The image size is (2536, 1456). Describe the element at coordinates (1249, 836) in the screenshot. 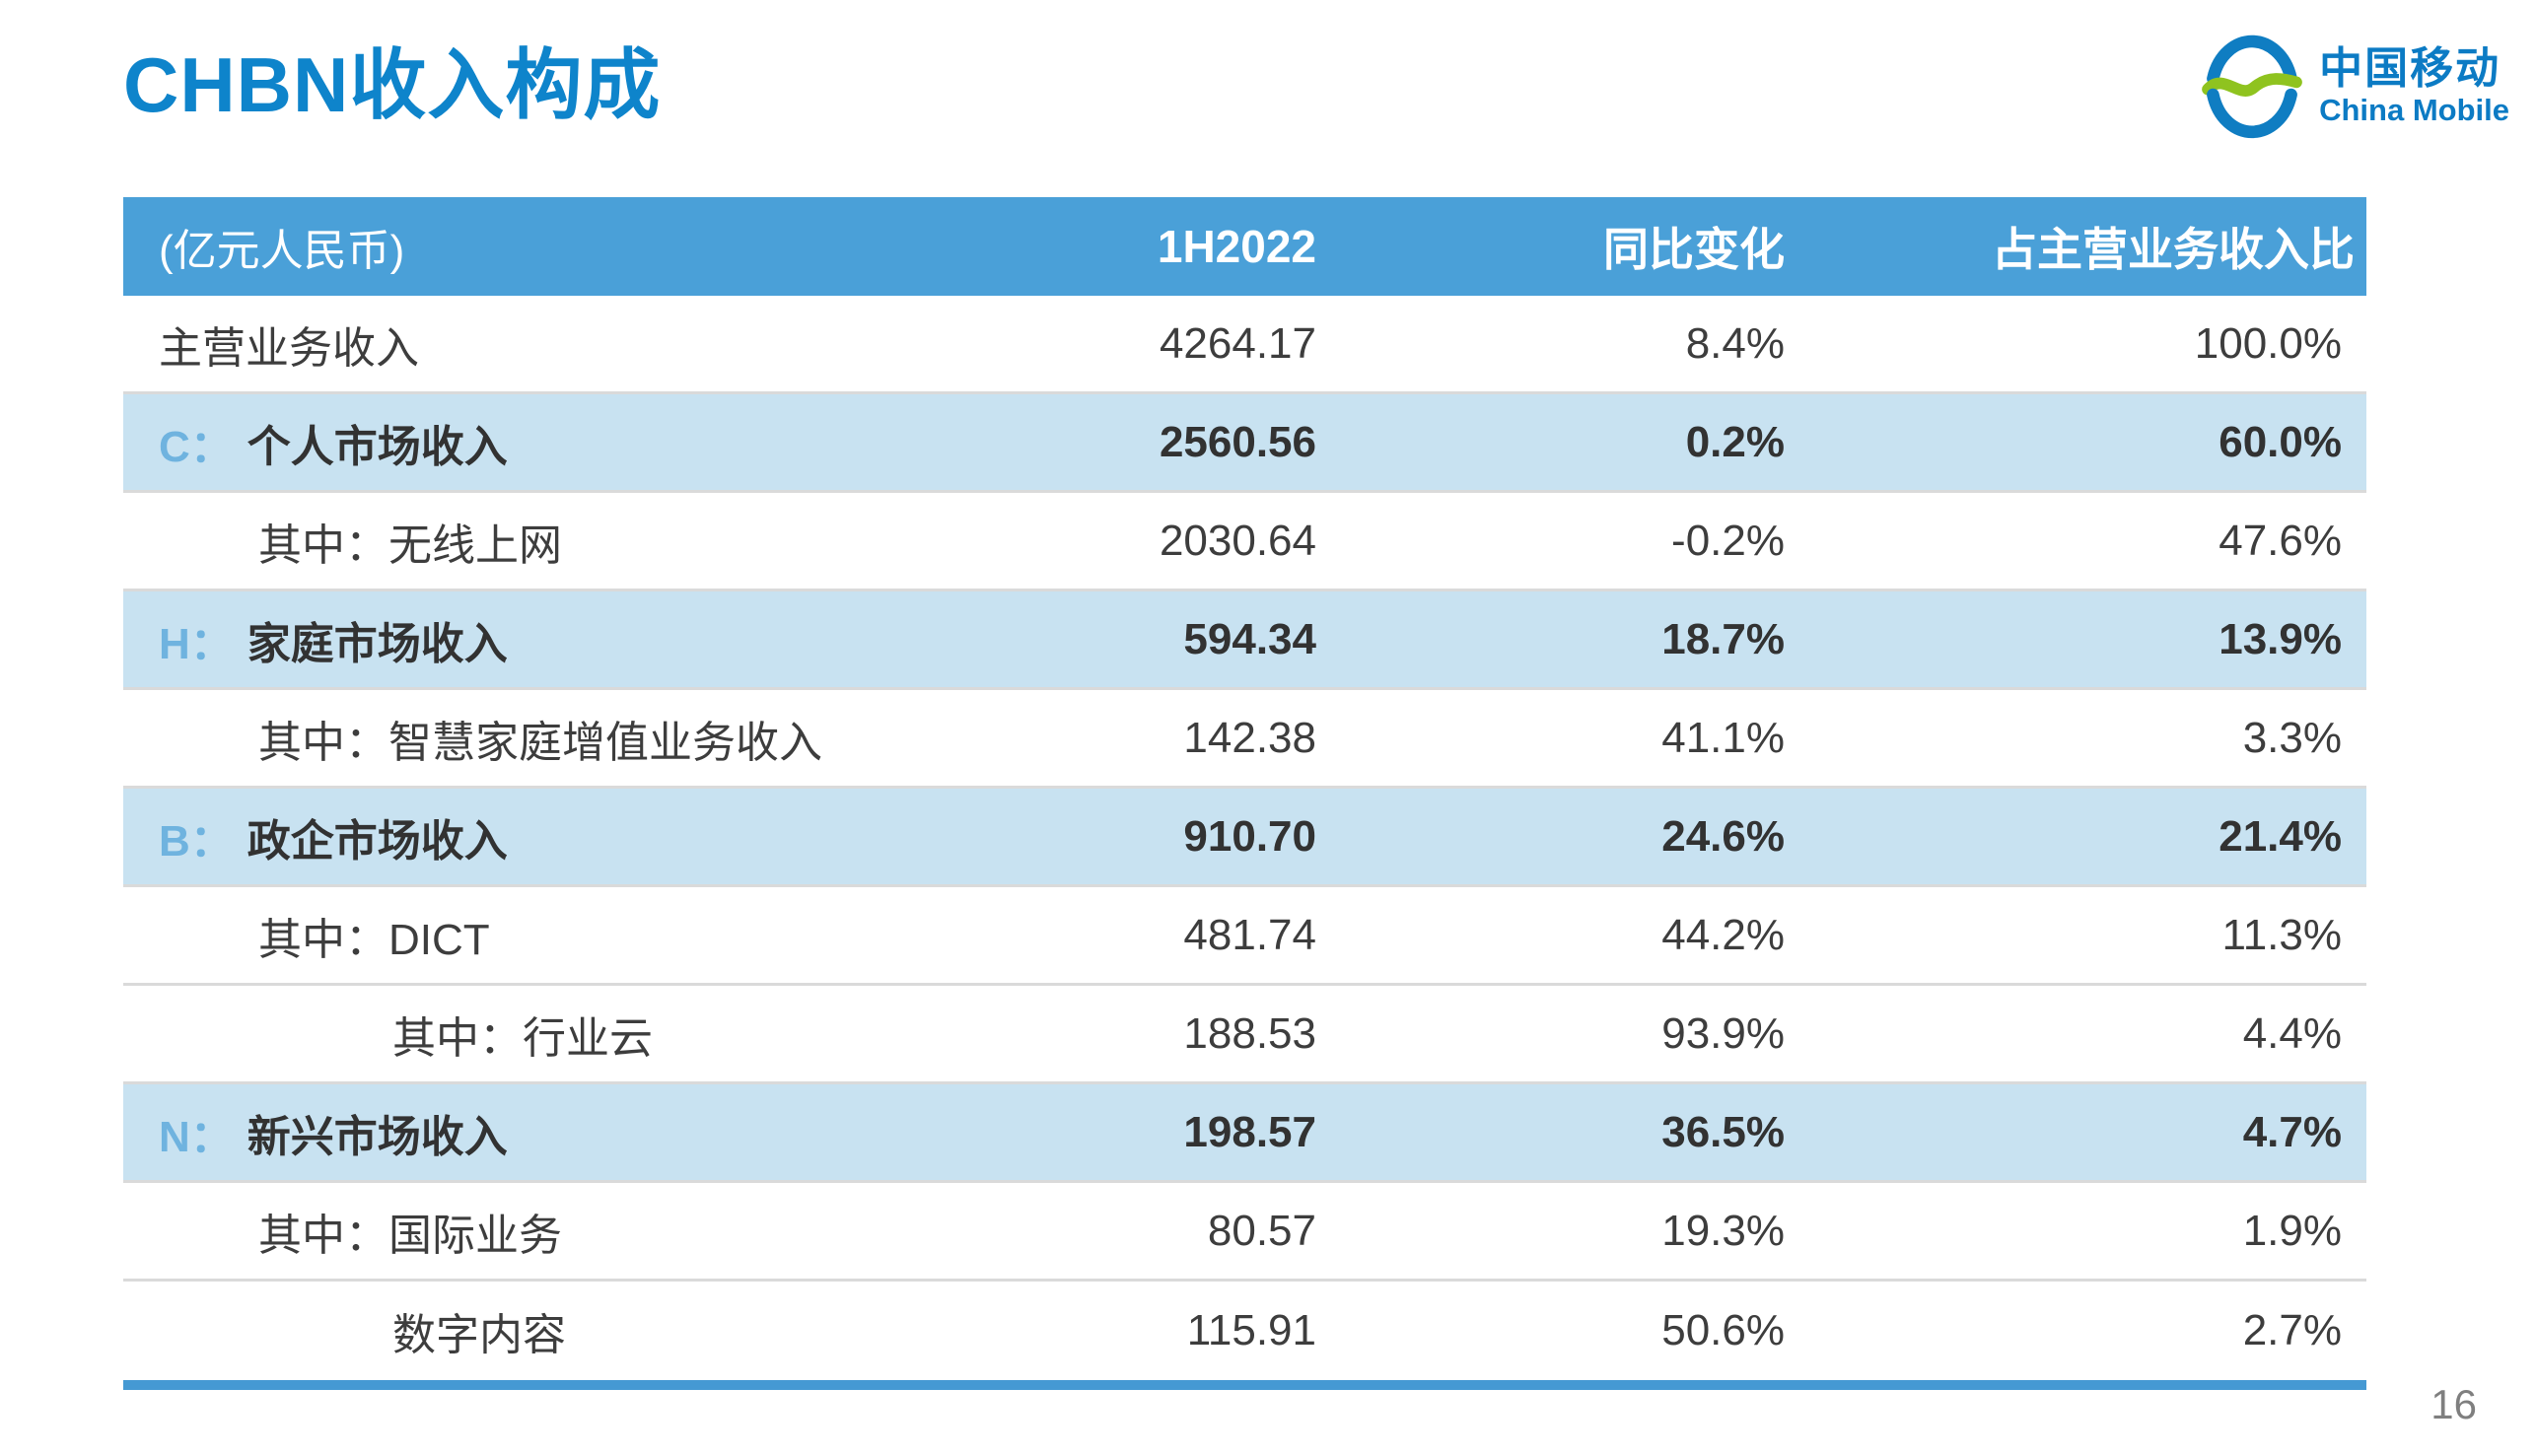

I see `row-value-period: 910.70` at that location.